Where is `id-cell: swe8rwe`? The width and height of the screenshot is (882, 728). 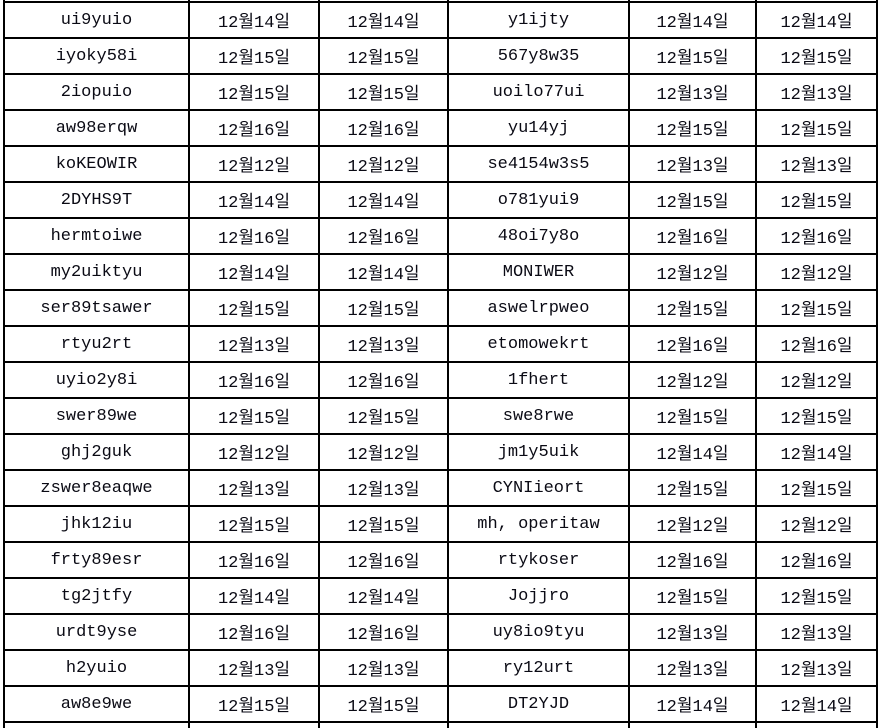 id-cell: swe8rwe is located at coordinates (539, 416).